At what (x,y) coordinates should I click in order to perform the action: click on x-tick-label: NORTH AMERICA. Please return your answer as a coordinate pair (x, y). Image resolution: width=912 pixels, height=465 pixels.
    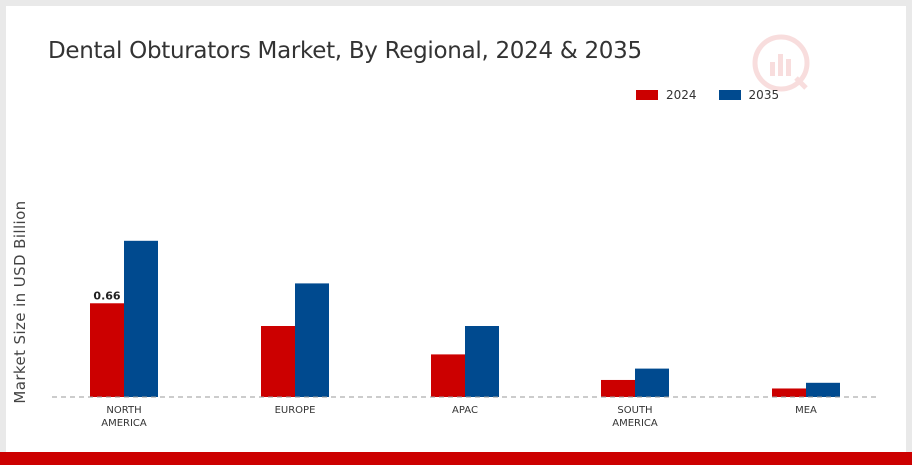
    Looking at the image, I should click on (124, 417).